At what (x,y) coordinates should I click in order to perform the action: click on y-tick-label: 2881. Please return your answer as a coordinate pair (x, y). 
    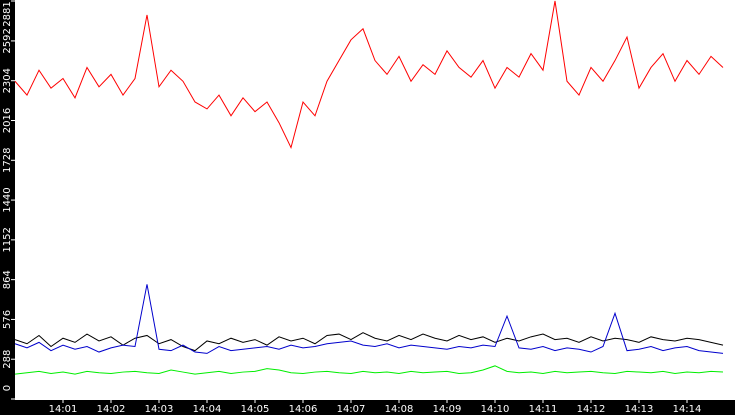
    Looking at the image, I should click on (7, 13).